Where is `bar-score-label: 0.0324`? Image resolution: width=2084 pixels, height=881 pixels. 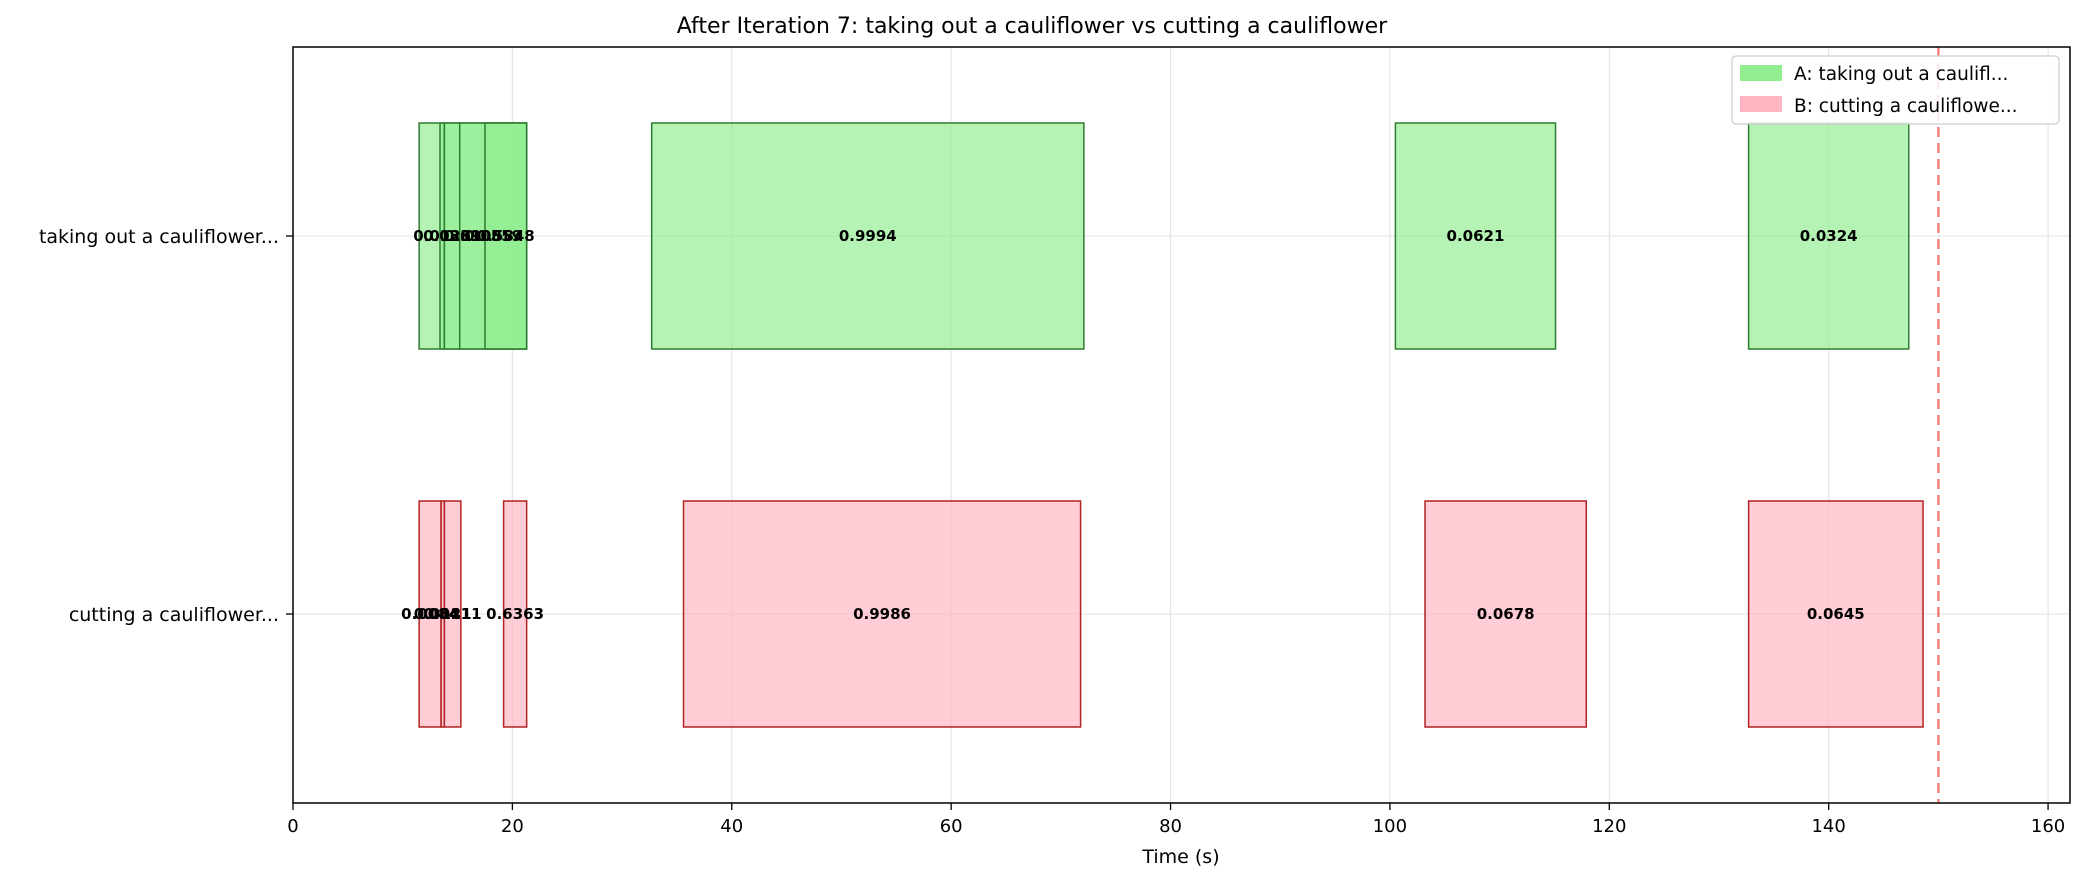 bar-score-label: 0.0324 is located at coordinates (1829, 236).